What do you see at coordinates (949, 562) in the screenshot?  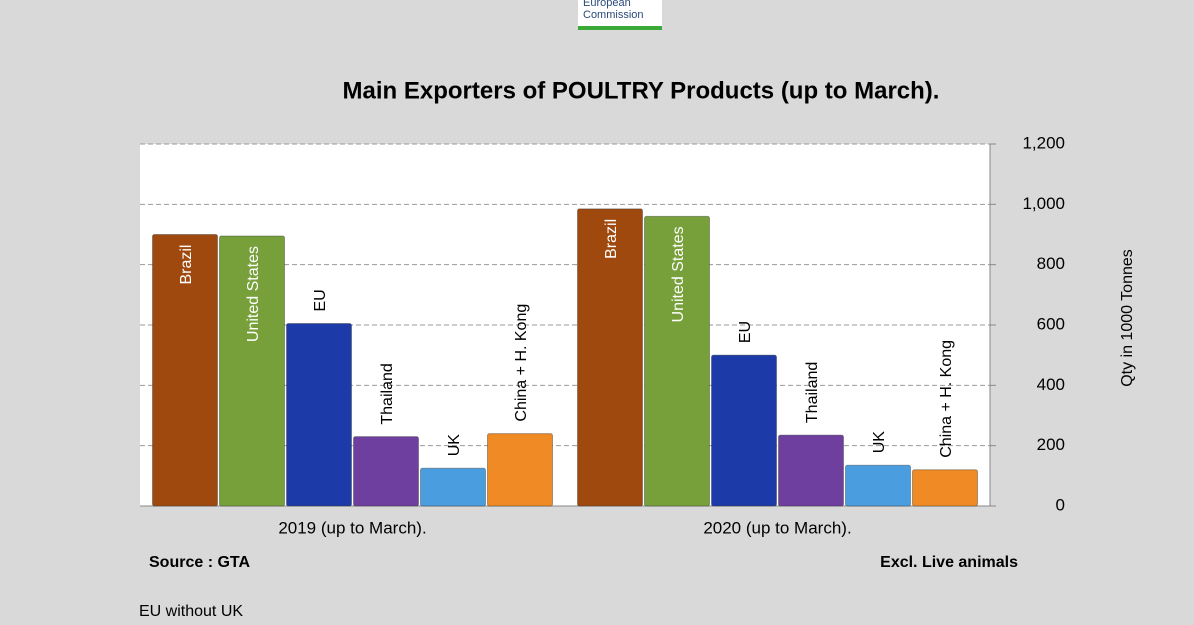 I see `note: Excl. Live animals` at bounding box center [949, 562].